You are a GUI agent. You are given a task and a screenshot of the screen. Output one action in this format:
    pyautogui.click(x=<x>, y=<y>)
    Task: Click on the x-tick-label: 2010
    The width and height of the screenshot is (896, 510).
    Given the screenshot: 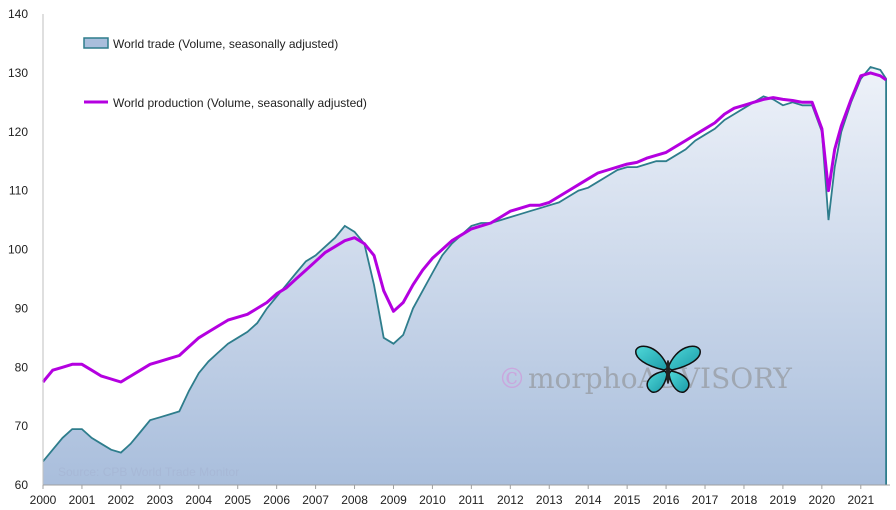 What is the action you would take?
    pyautogui.click(x=432, y=500)
    